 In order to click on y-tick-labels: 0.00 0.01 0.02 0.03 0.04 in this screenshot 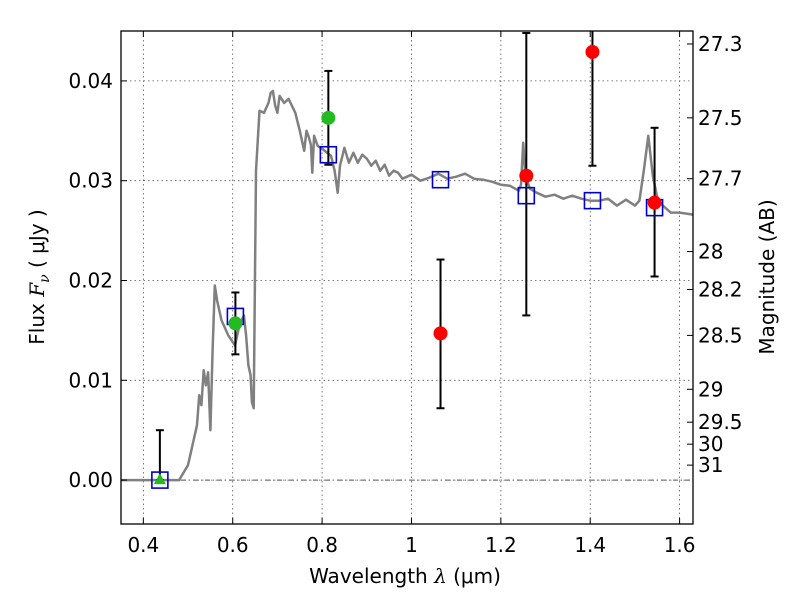, I will do `click(90, 280)`.